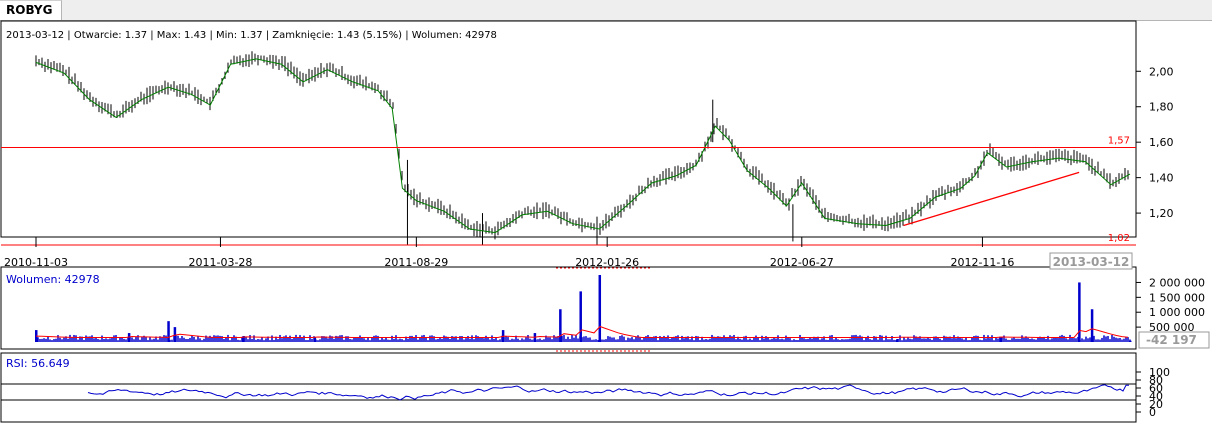 This screenshot has height=424, width=1212. Describe the element at coordinates (220, 262) in the screenshot. I see `time-xtick-label: 2011-03-28` at that location.